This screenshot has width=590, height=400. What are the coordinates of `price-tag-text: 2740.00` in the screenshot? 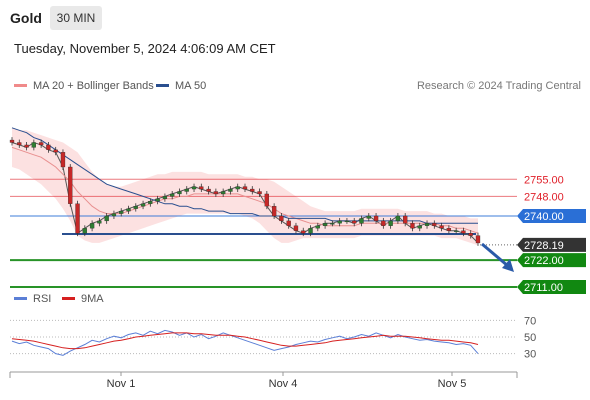 It's located at (544, 217).